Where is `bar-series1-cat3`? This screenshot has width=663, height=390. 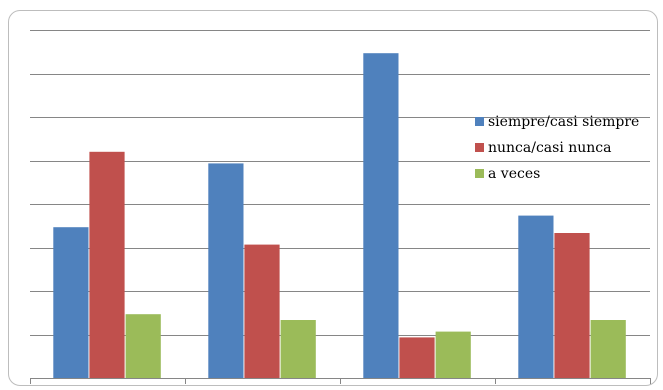
bar-series1-cat3 is located at coordinates (572, 305).